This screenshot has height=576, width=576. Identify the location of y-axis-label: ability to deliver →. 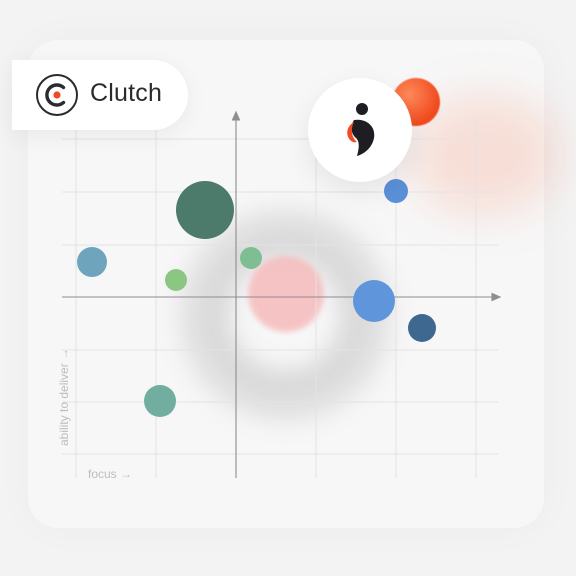
(64, 396).